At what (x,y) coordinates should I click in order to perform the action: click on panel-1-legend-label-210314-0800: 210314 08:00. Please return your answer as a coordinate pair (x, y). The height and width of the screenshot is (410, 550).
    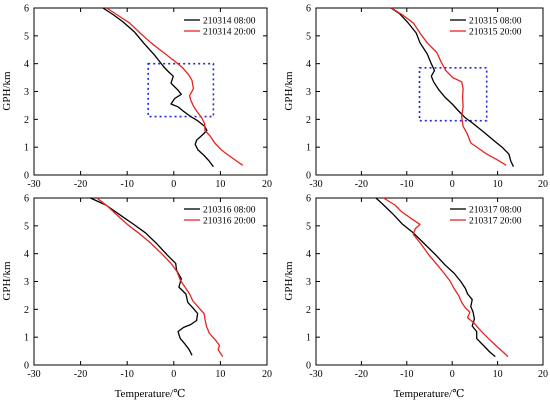
    Looking at the image, I should click on (229, 22).